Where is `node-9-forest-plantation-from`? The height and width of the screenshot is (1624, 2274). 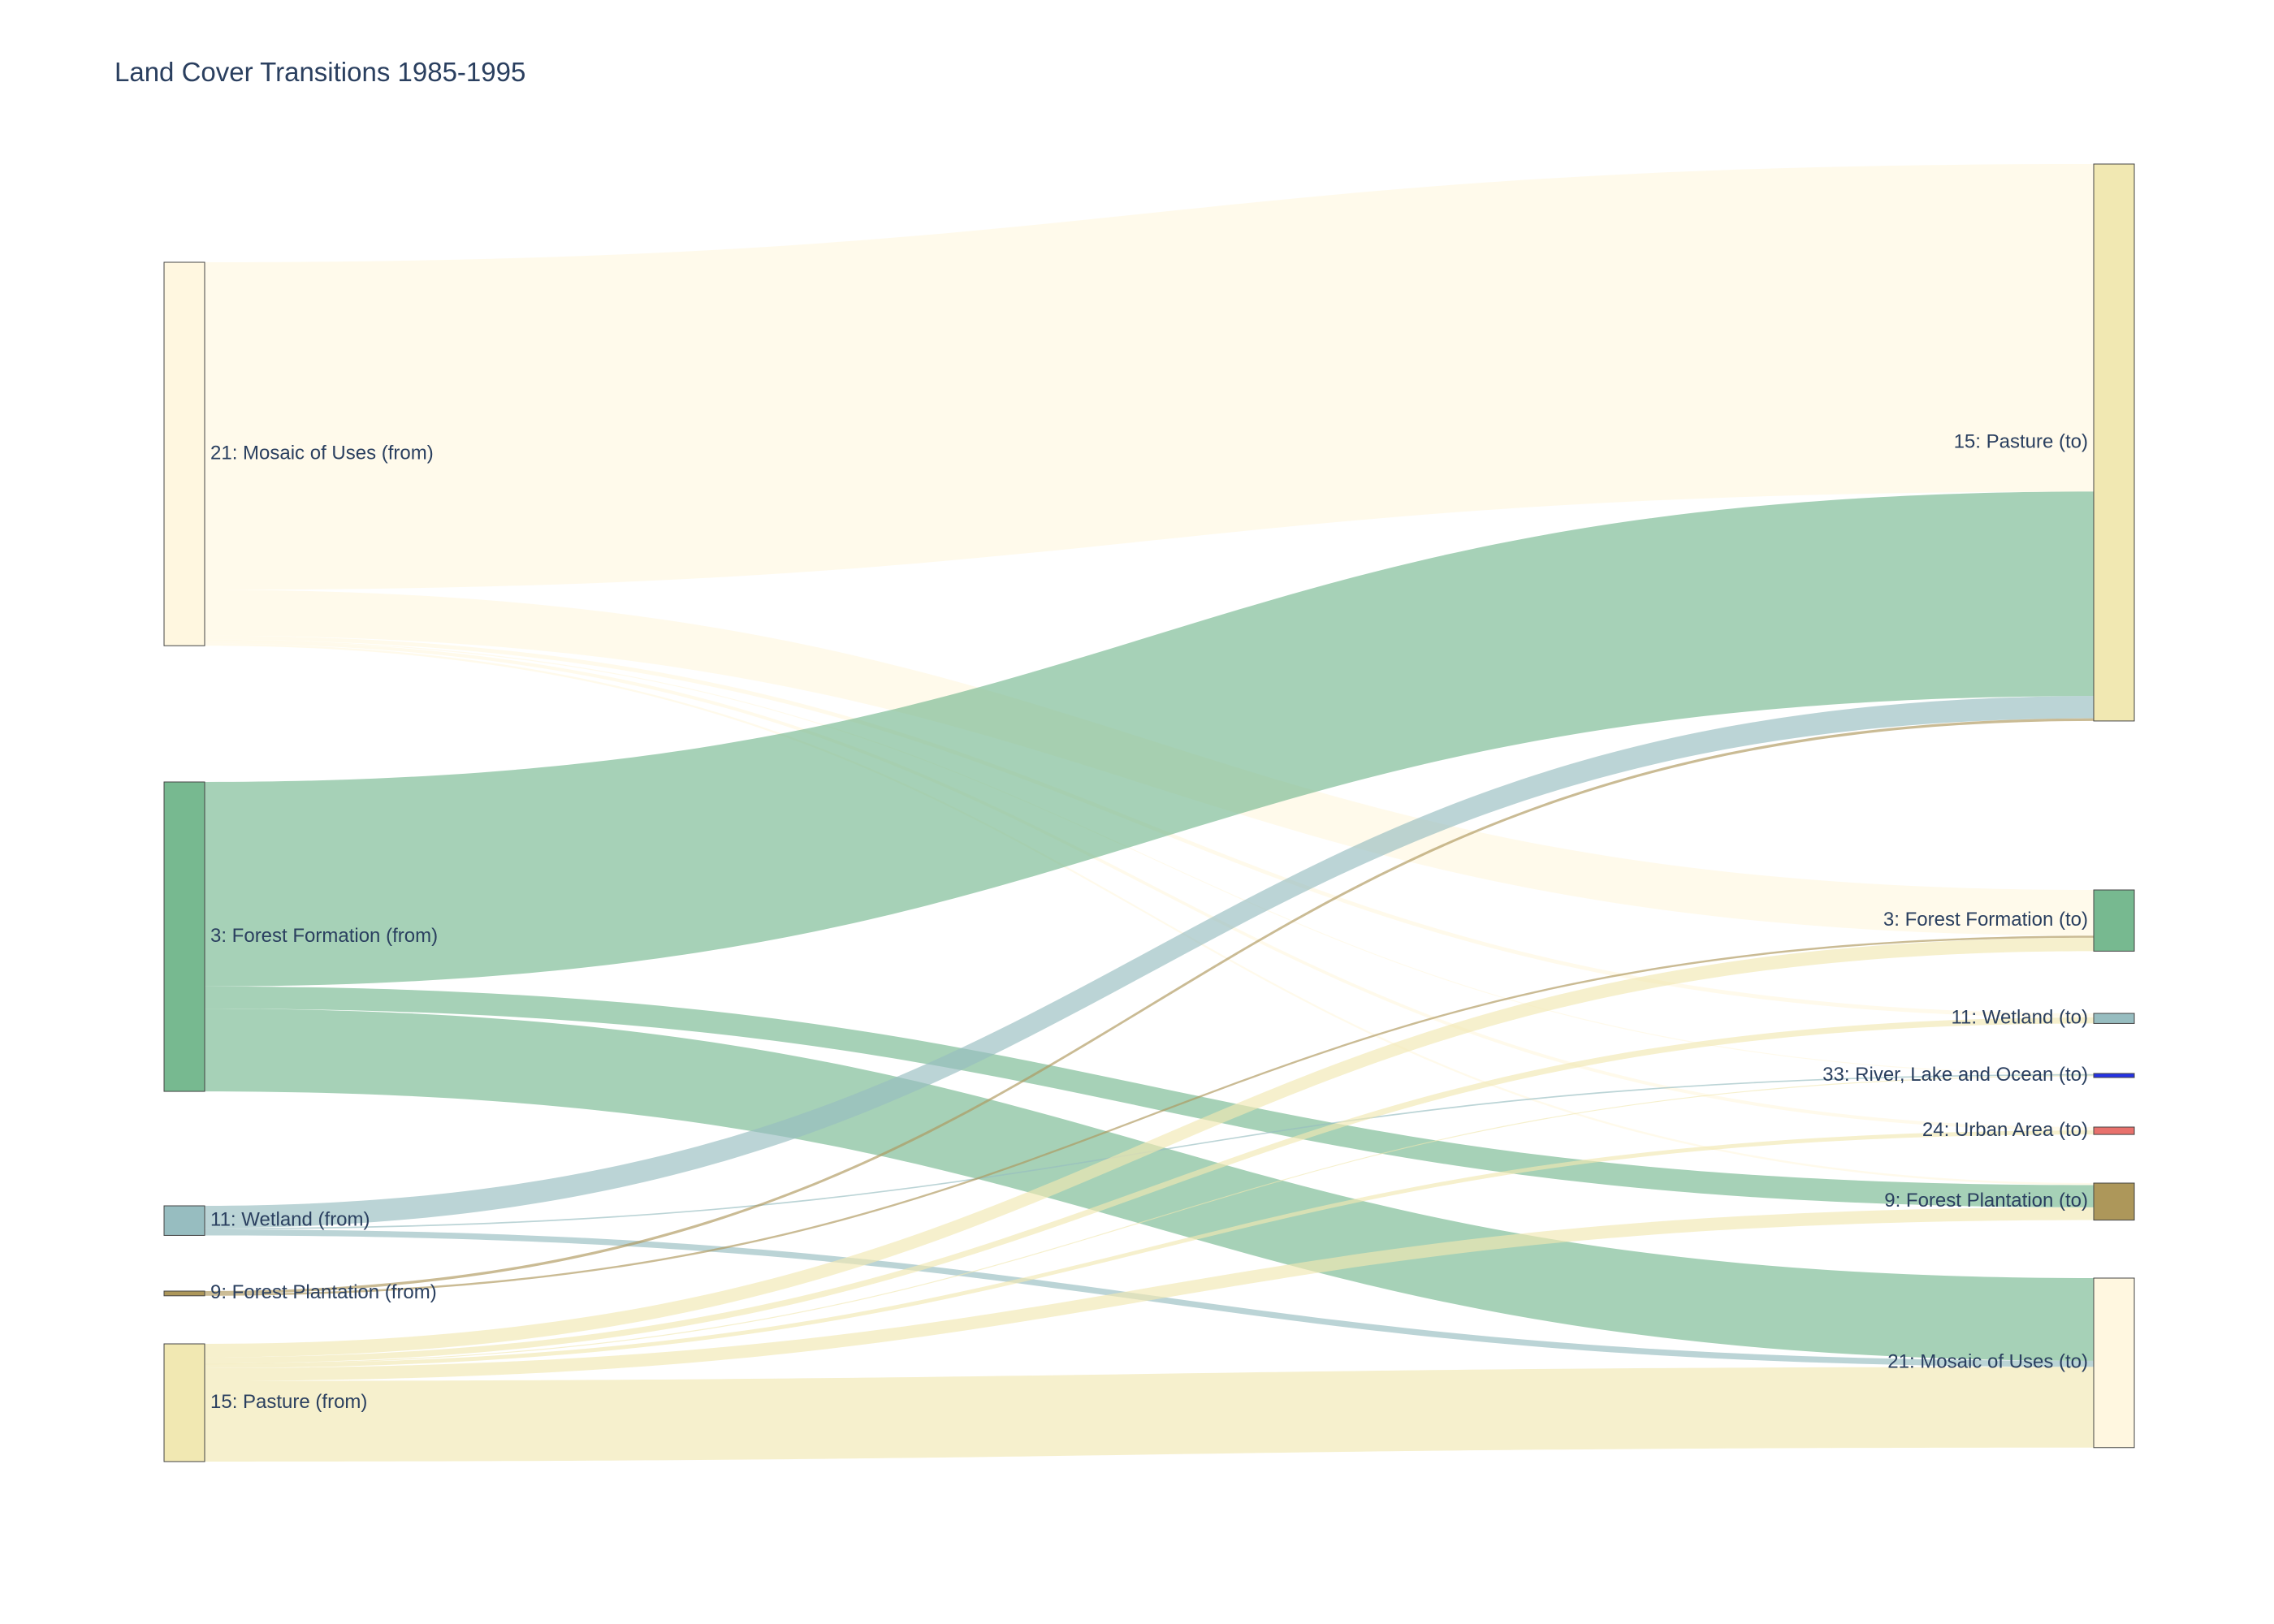 node-9-forest-plantation-from is located at coordinates (184, 1293).